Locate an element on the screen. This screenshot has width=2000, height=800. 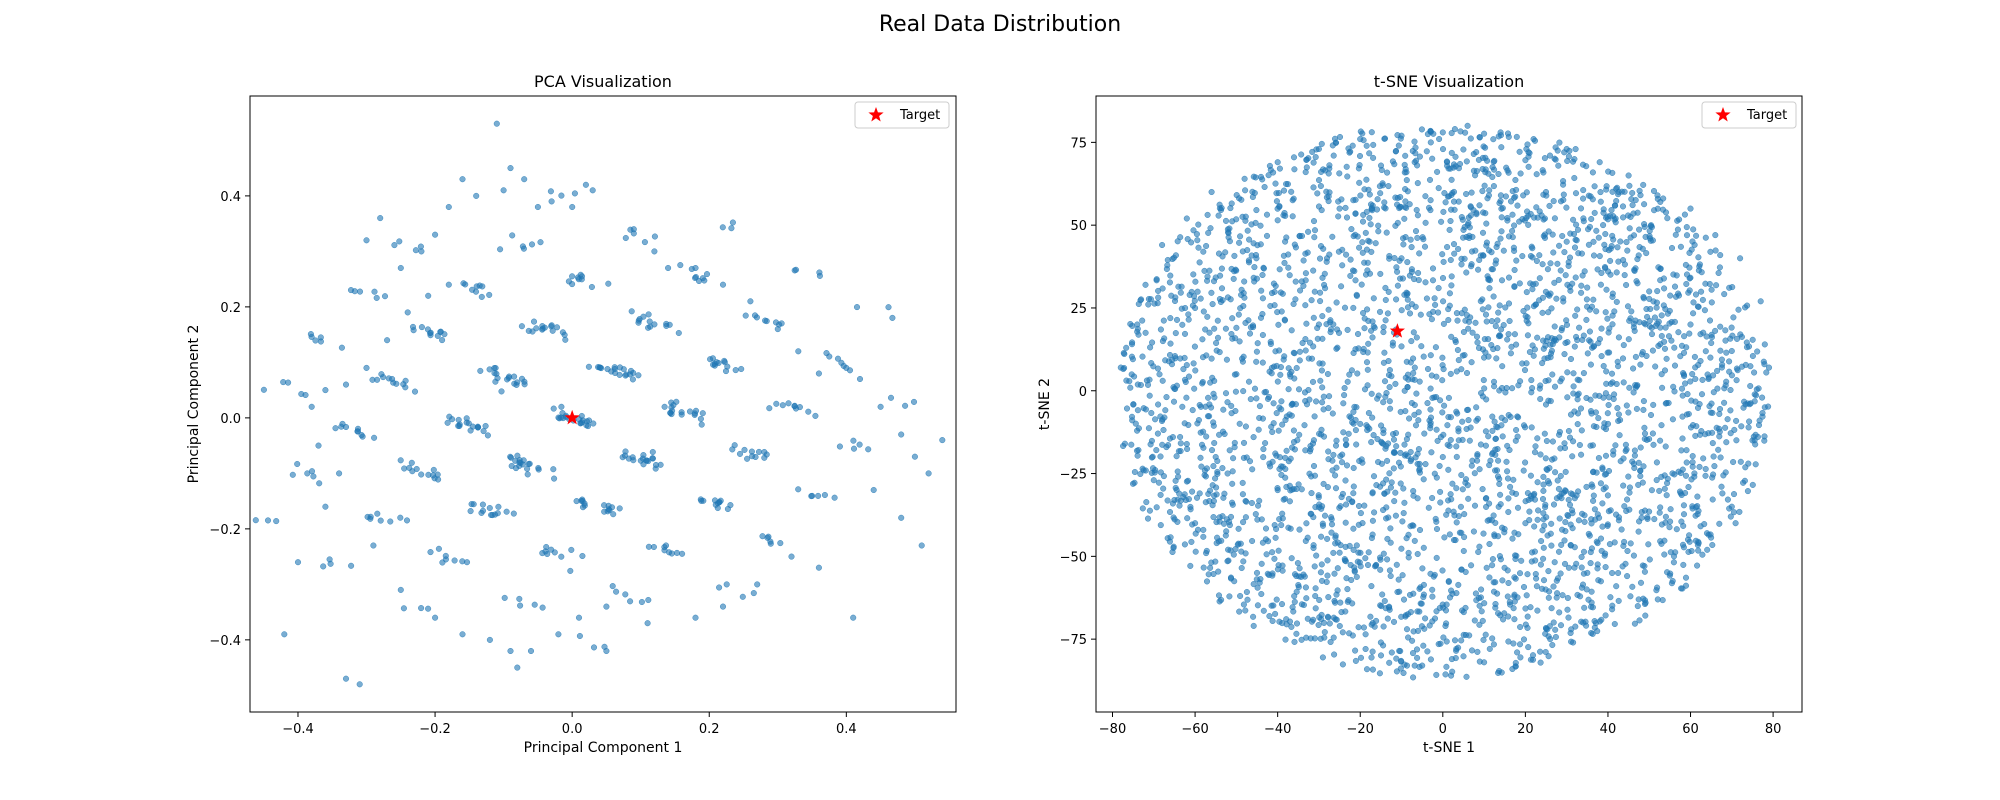
pca-legend-box is located at coordinates (902, 115).